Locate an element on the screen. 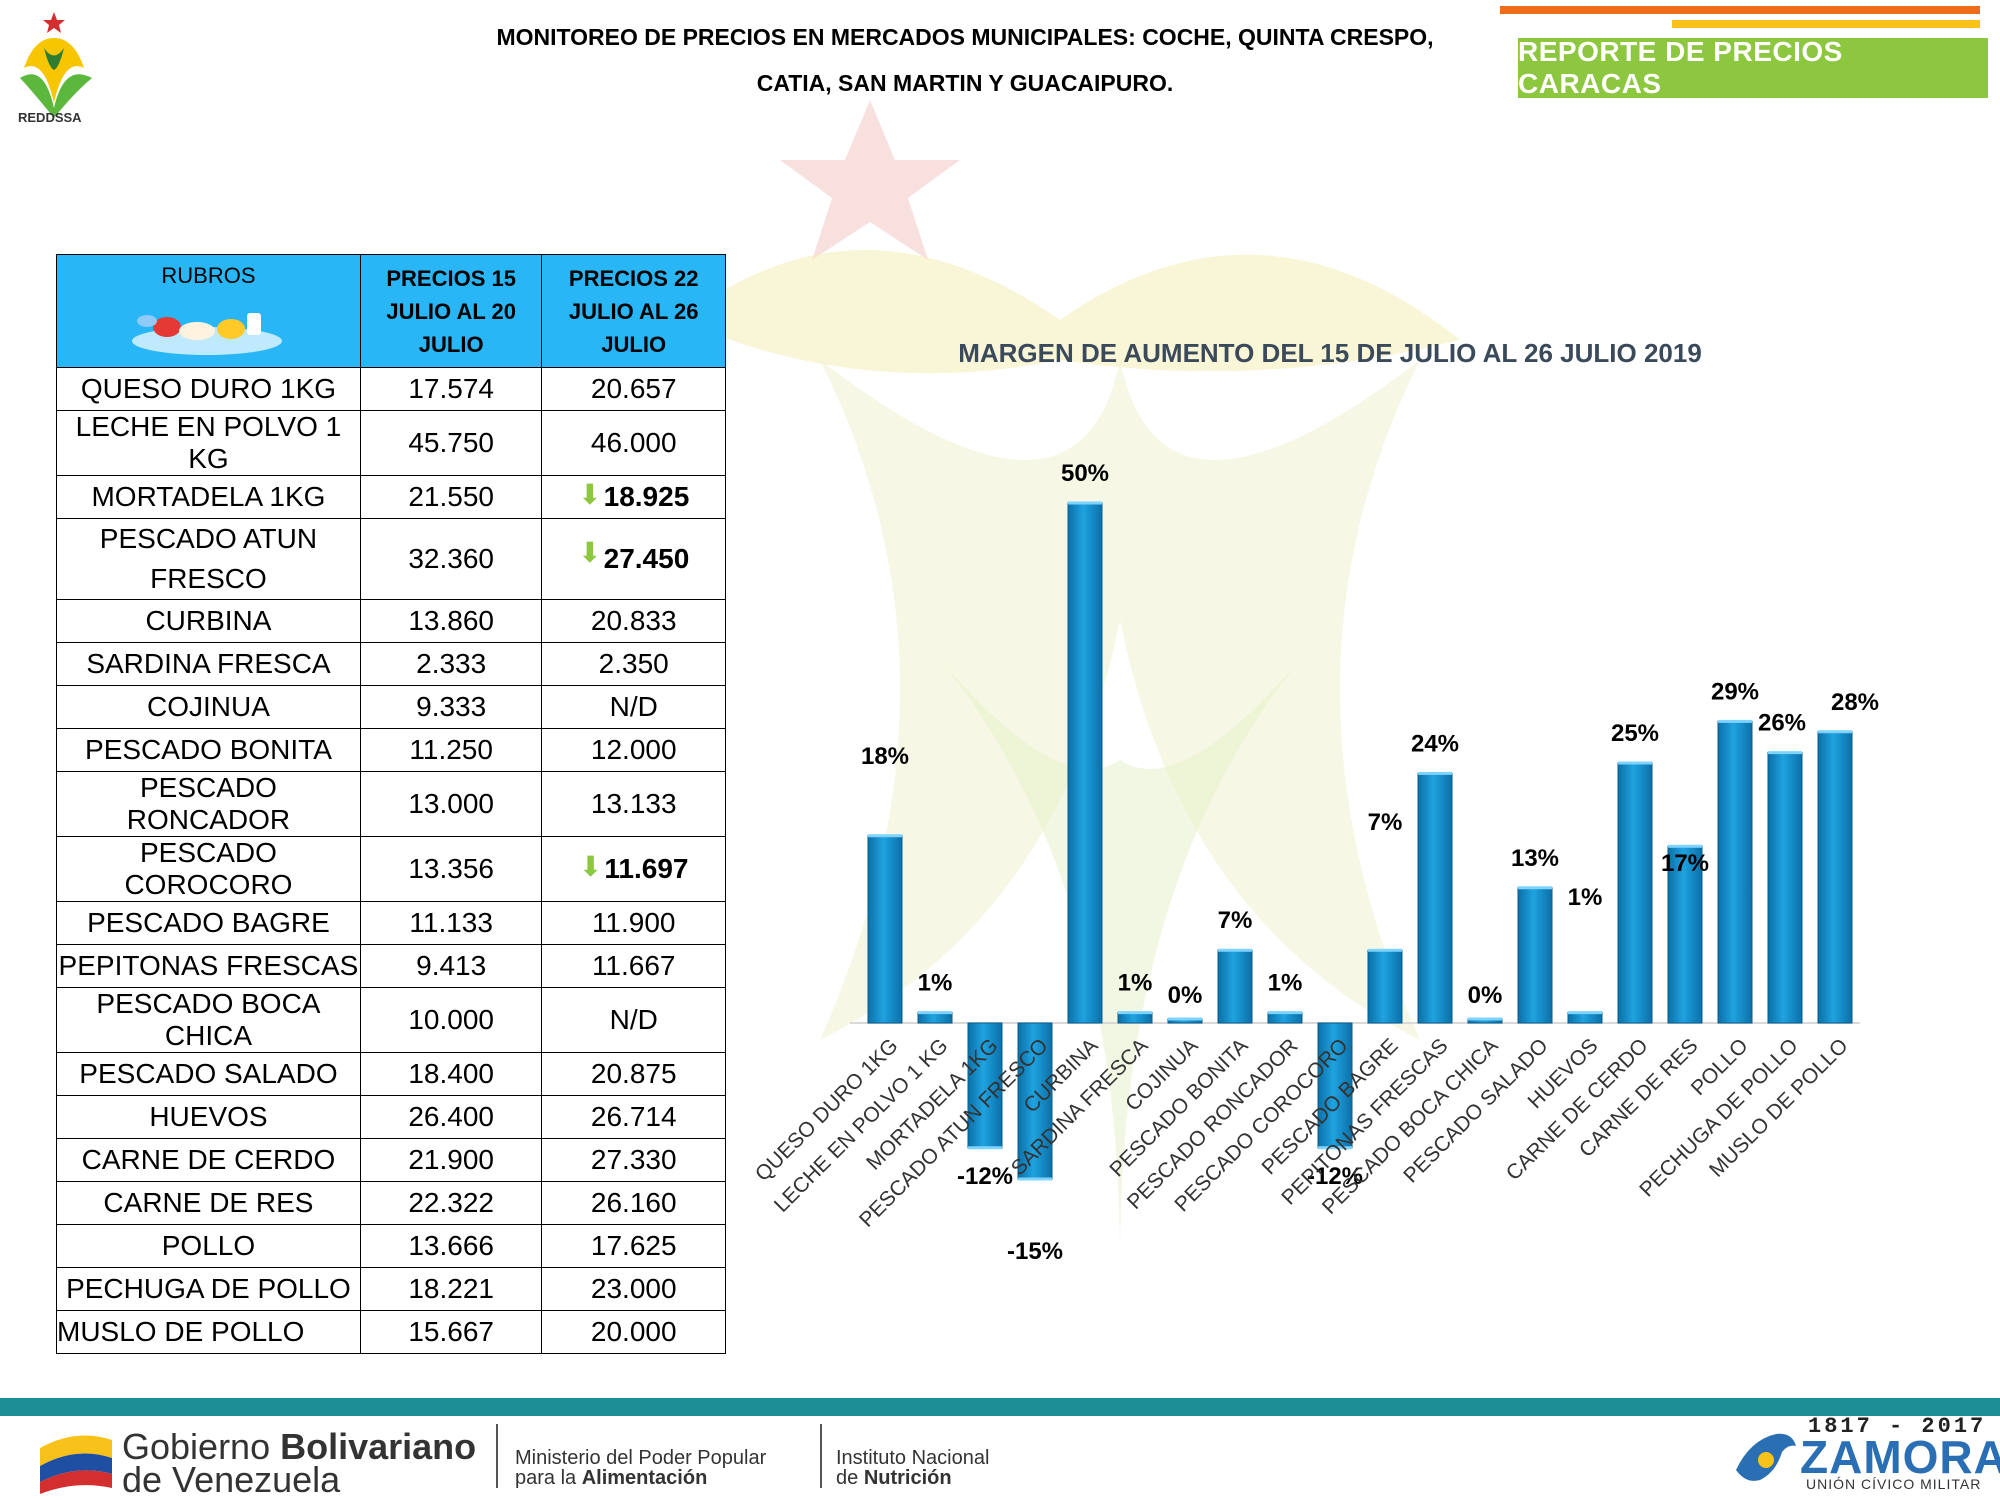 This screenshot has width=2000, height=1500. price-week2-cell: 20.657 is located at coordinates (633, 389).